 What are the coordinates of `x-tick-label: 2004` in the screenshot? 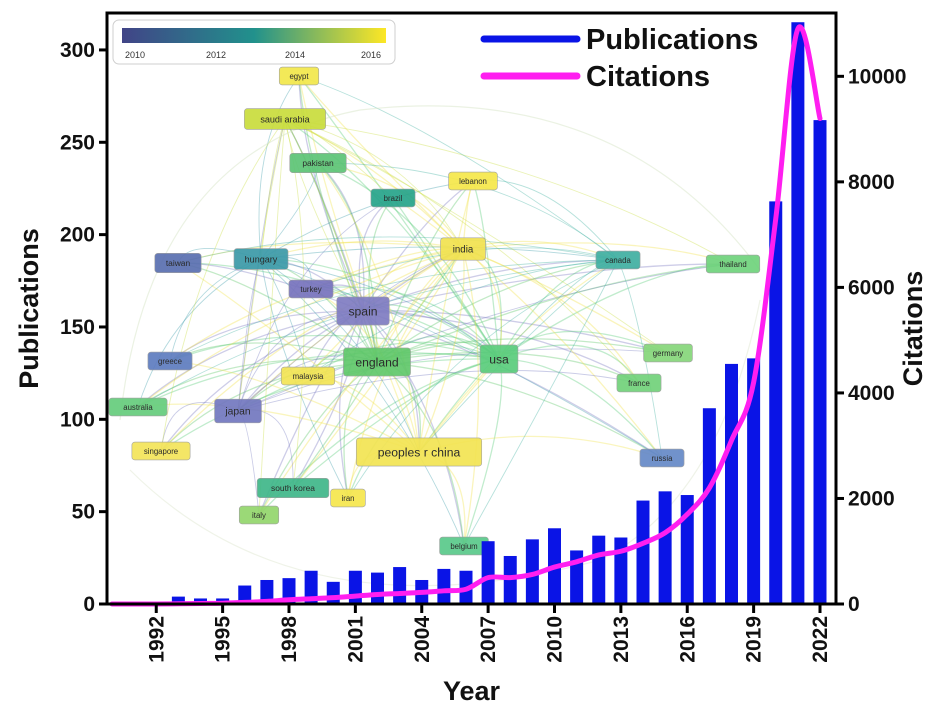 It's located at (422, 639).